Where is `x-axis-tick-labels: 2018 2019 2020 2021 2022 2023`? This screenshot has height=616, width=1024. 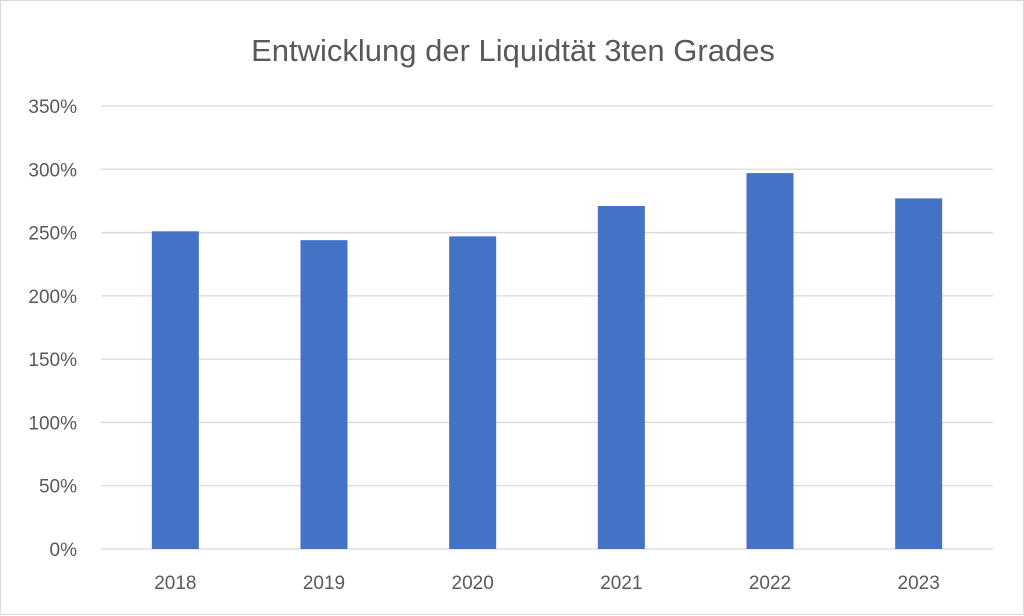
x-axis-tick-labels: 2018 2019 2020 2021 2022 2023 is located at coordinates (547, 583).